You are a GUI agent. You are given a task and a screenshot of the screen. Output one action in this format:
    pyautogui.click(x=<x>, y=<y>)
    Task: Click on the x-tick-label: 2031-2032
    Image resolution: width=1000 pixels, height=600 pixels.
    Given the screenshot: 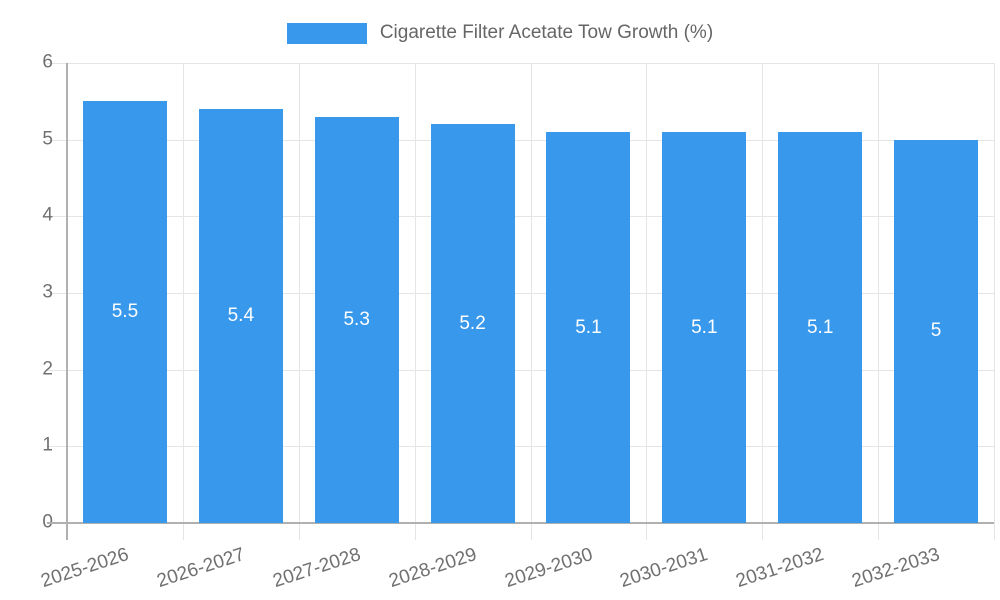 What is the action you would take?
    pyautogui.click(x=780, y=568)
    